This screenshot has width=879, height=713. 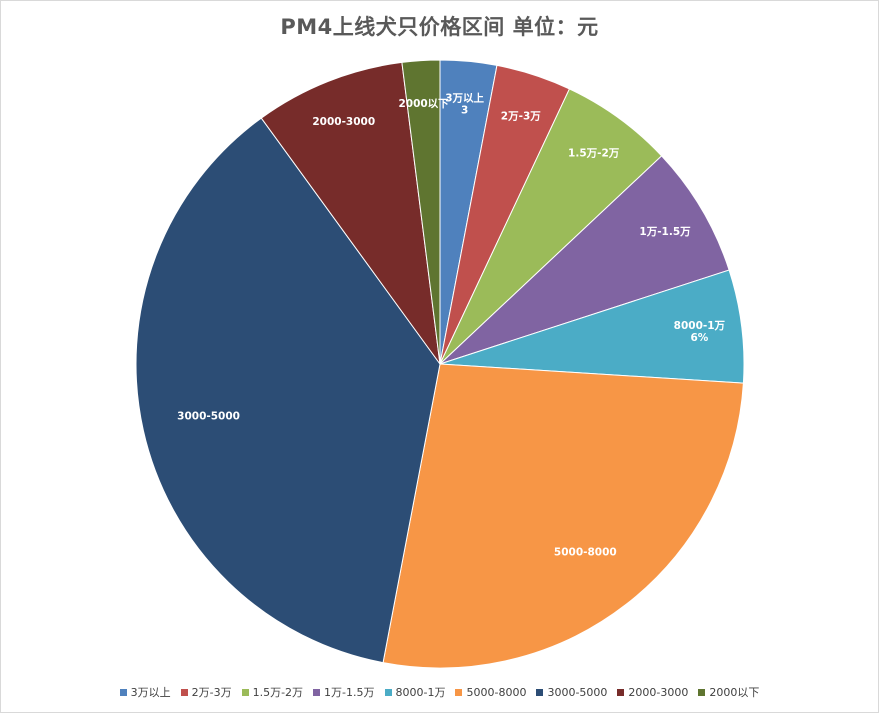 I want to click on legend-item-0: 3万以上, so click(x=145, y=692).